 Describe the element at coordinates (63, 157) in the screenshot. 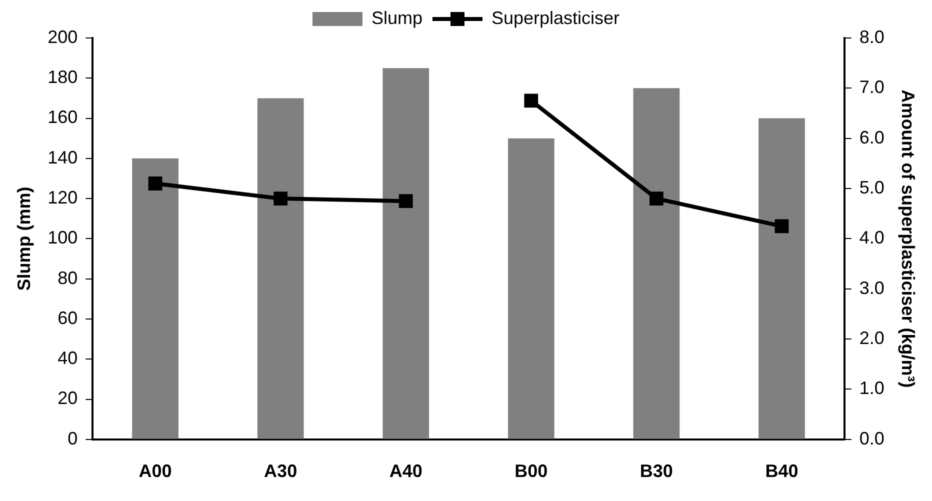

I see `y-tick-label: 140` at that location.